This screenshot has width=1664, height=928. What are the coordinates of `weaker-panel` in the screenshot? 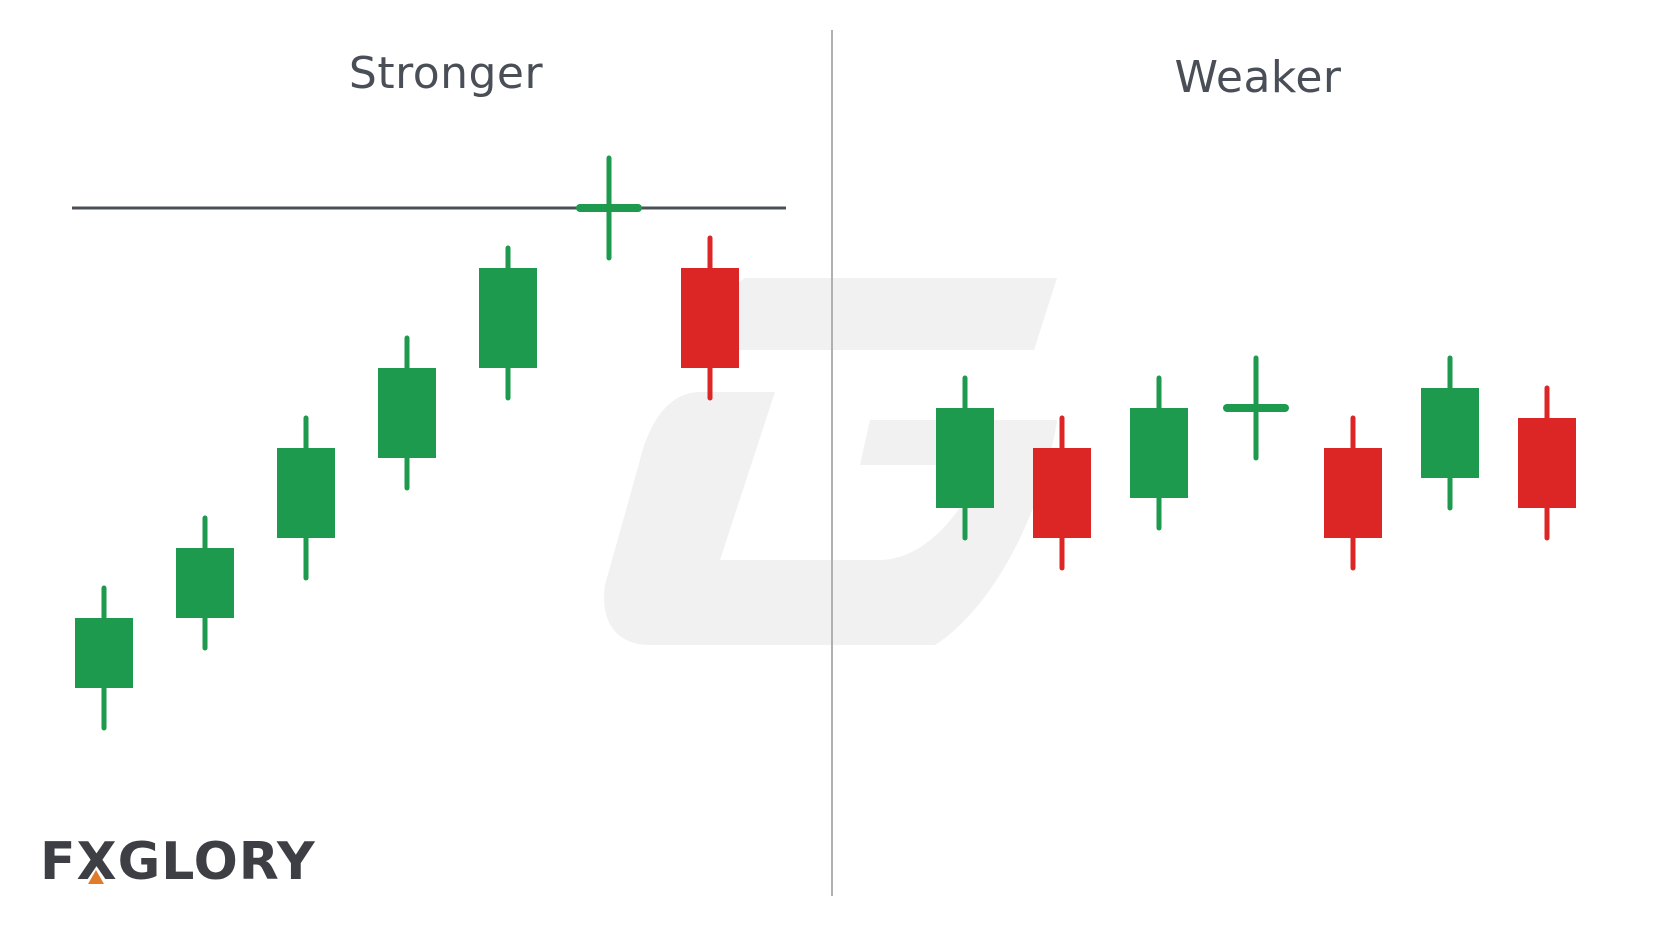 It's located at (1256, 463).